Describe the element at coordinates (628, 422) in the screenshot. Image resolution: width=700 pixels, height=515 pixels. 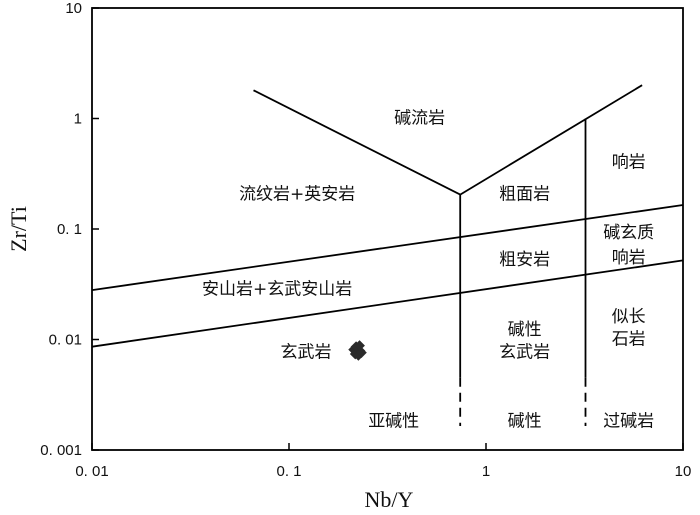
I see `region-label: 过碱岩` at that location.